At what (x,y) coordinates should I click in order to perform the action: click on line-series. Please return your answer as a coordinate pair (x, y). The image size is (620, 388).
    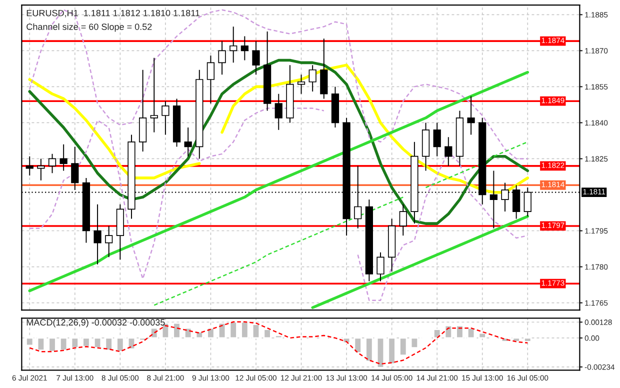
    Looking at the image, I should click on (420, 261).